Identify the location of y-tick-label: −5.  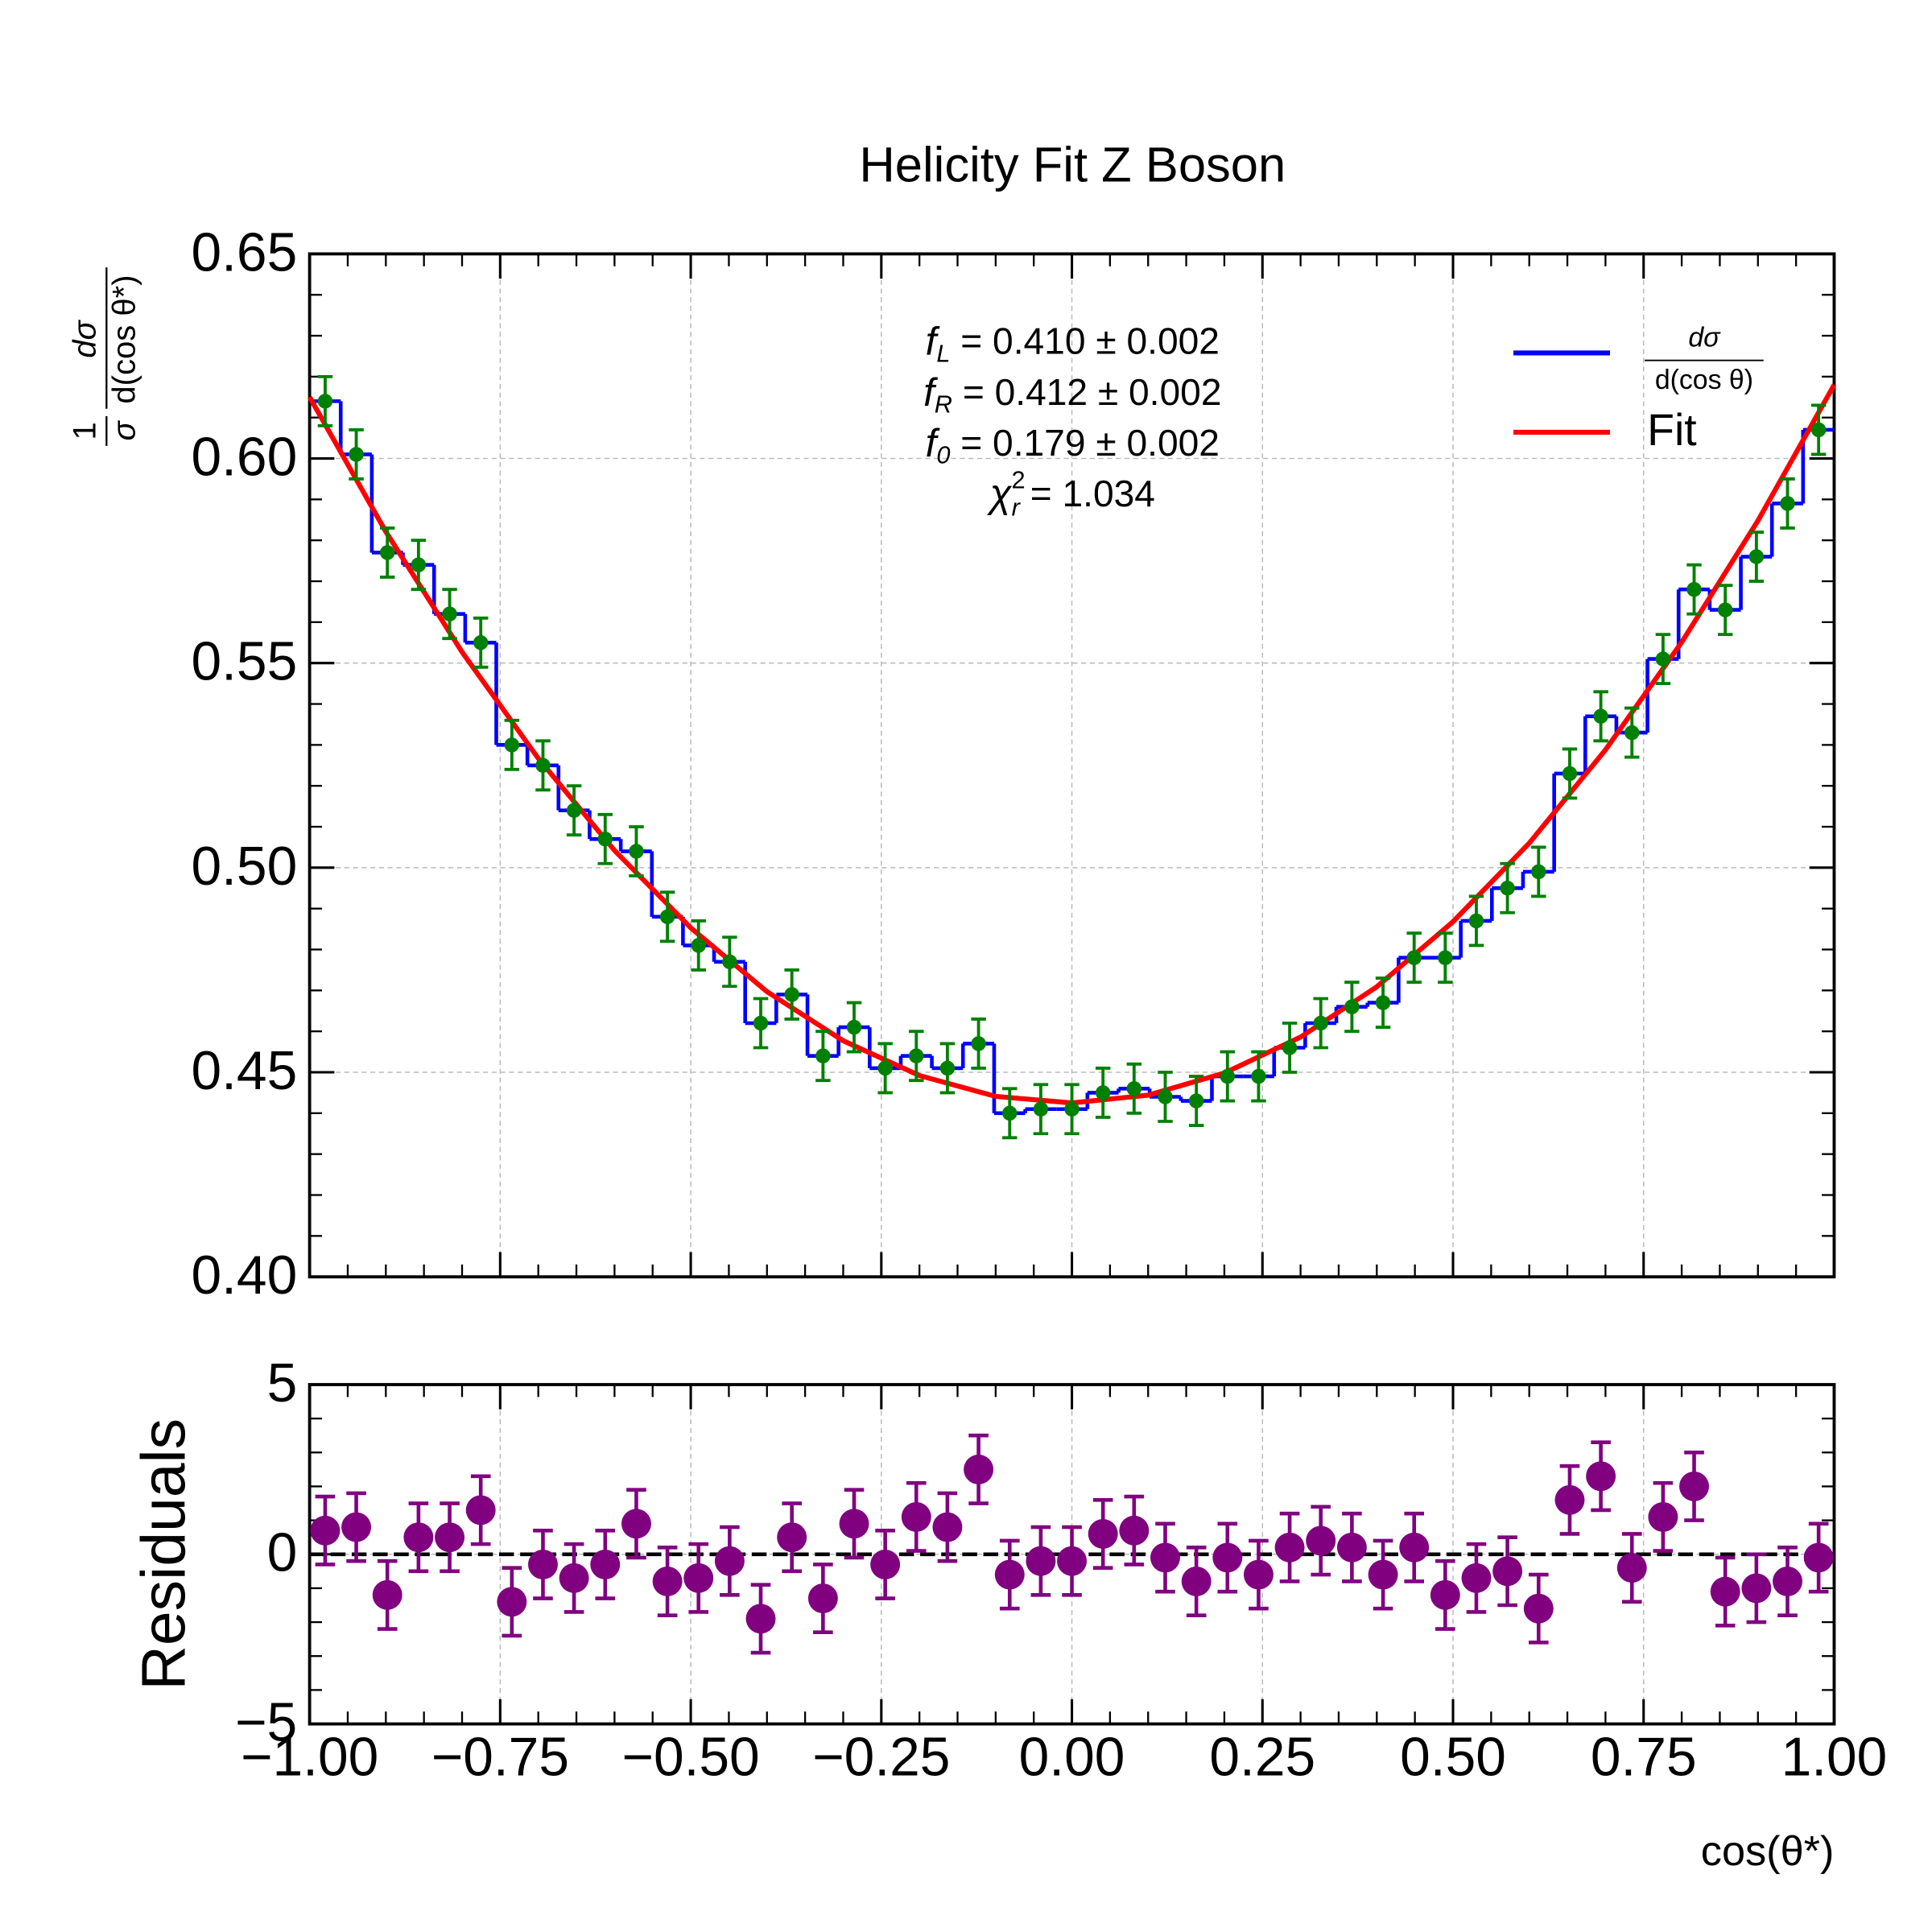
(266, 1722).